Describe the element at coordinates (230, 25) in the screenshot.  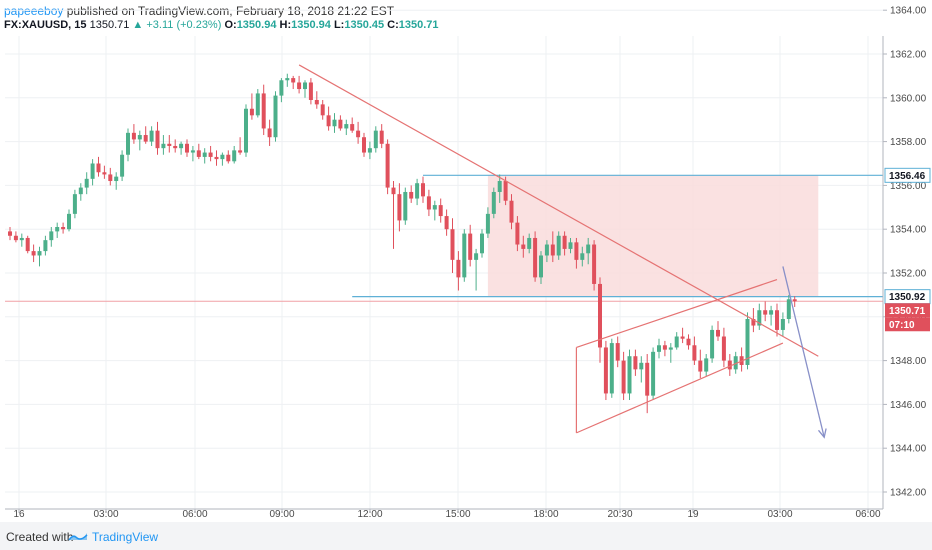
I see `open-label: O:` at that location.